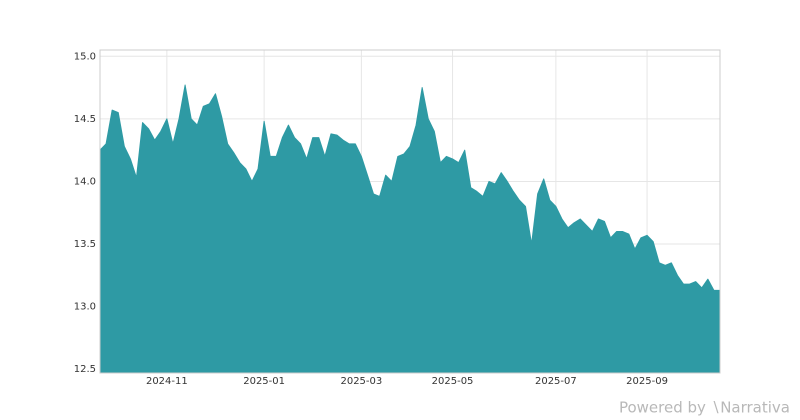 This screenshot has height=420, width=800. Describe the element at coordinates (85, 244) in the screenshot. I see `y-tick-label: 13.5` at that location.